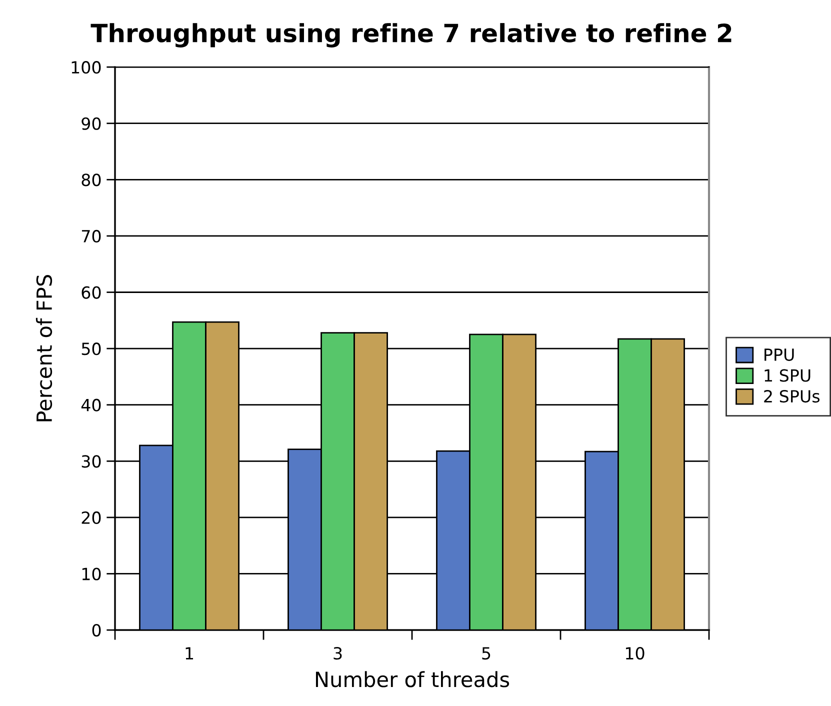 The image size is (831, 706). I want to click on y-tick-label: 0, so click(96, 630).